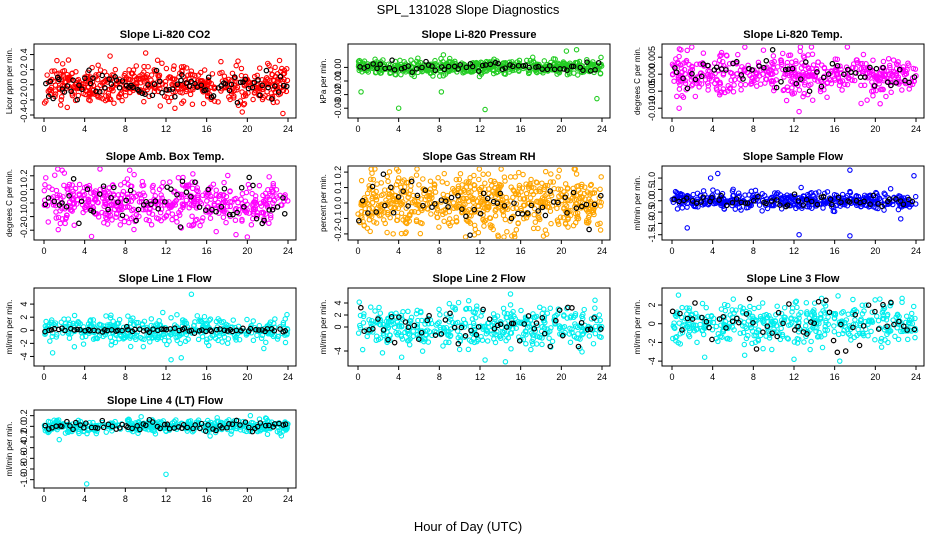 The height and width of the screenshot is (540, 936). I want to click on y-tick-label: -1.5, so click(652, 235).